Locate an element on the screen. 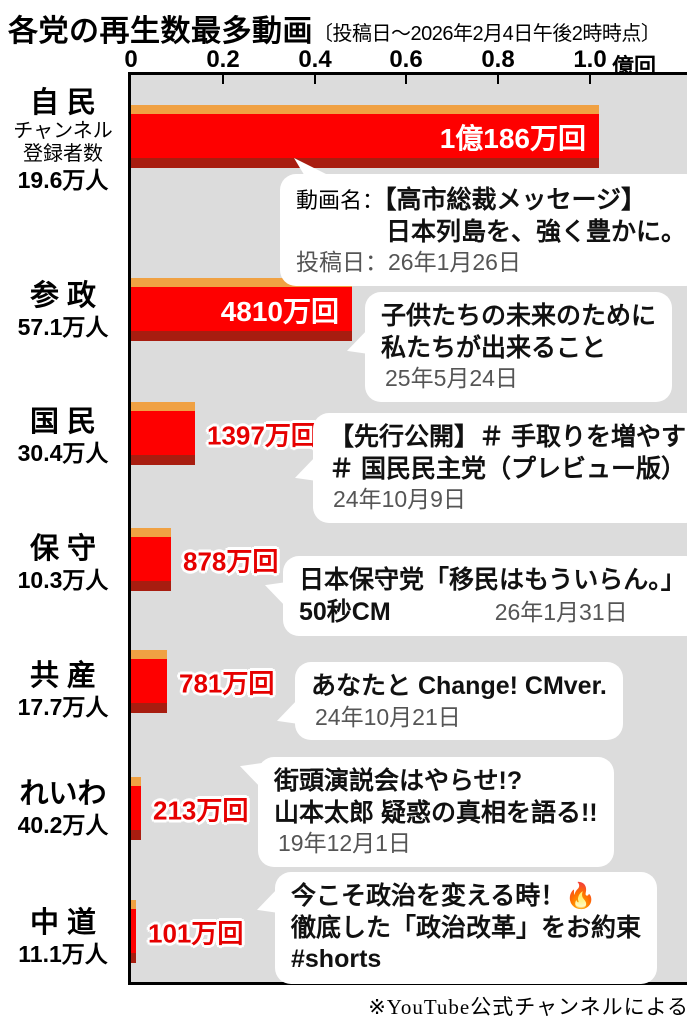 This screenshot has width=693, height=1024. party-name: 保 守 is located at coordinates (63, 549).